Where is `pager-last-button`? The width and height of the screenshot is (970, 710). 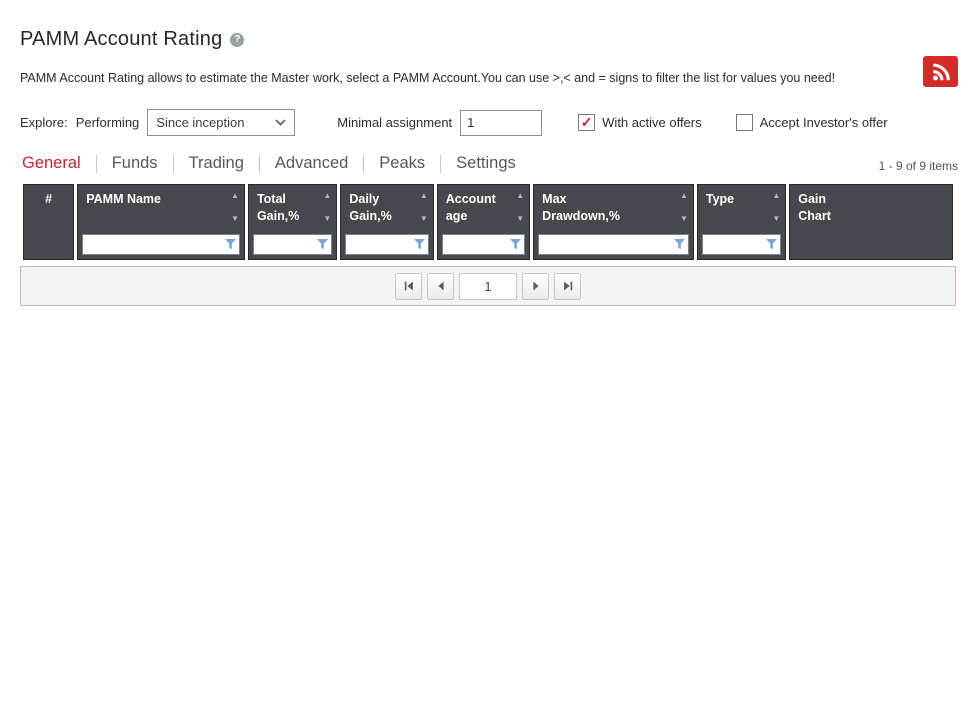
pager-last-button is located at coordinates (567, 286).